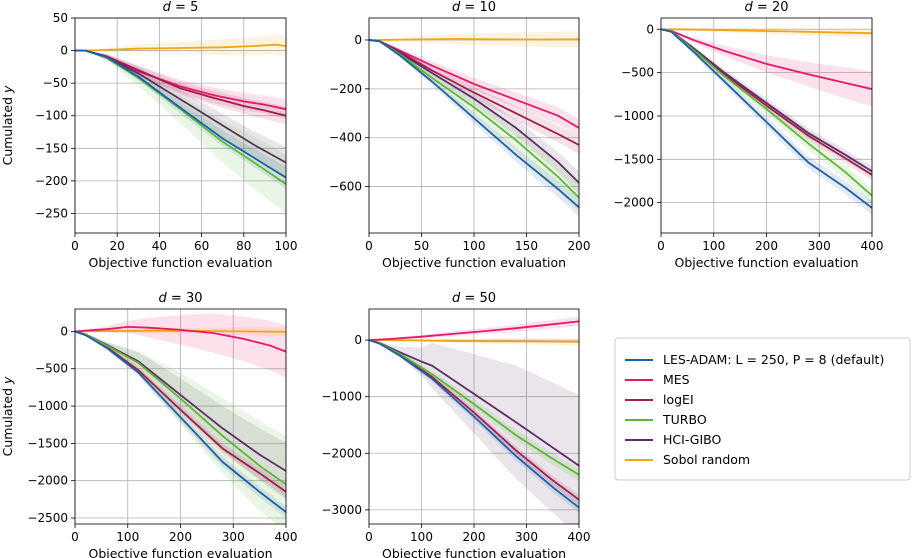 The image size is (913, 558). What do you see at coordinates (474, 537) in the screenshot?
I see `xtick-label-4-2: 200` at bounding box center [474, 537].